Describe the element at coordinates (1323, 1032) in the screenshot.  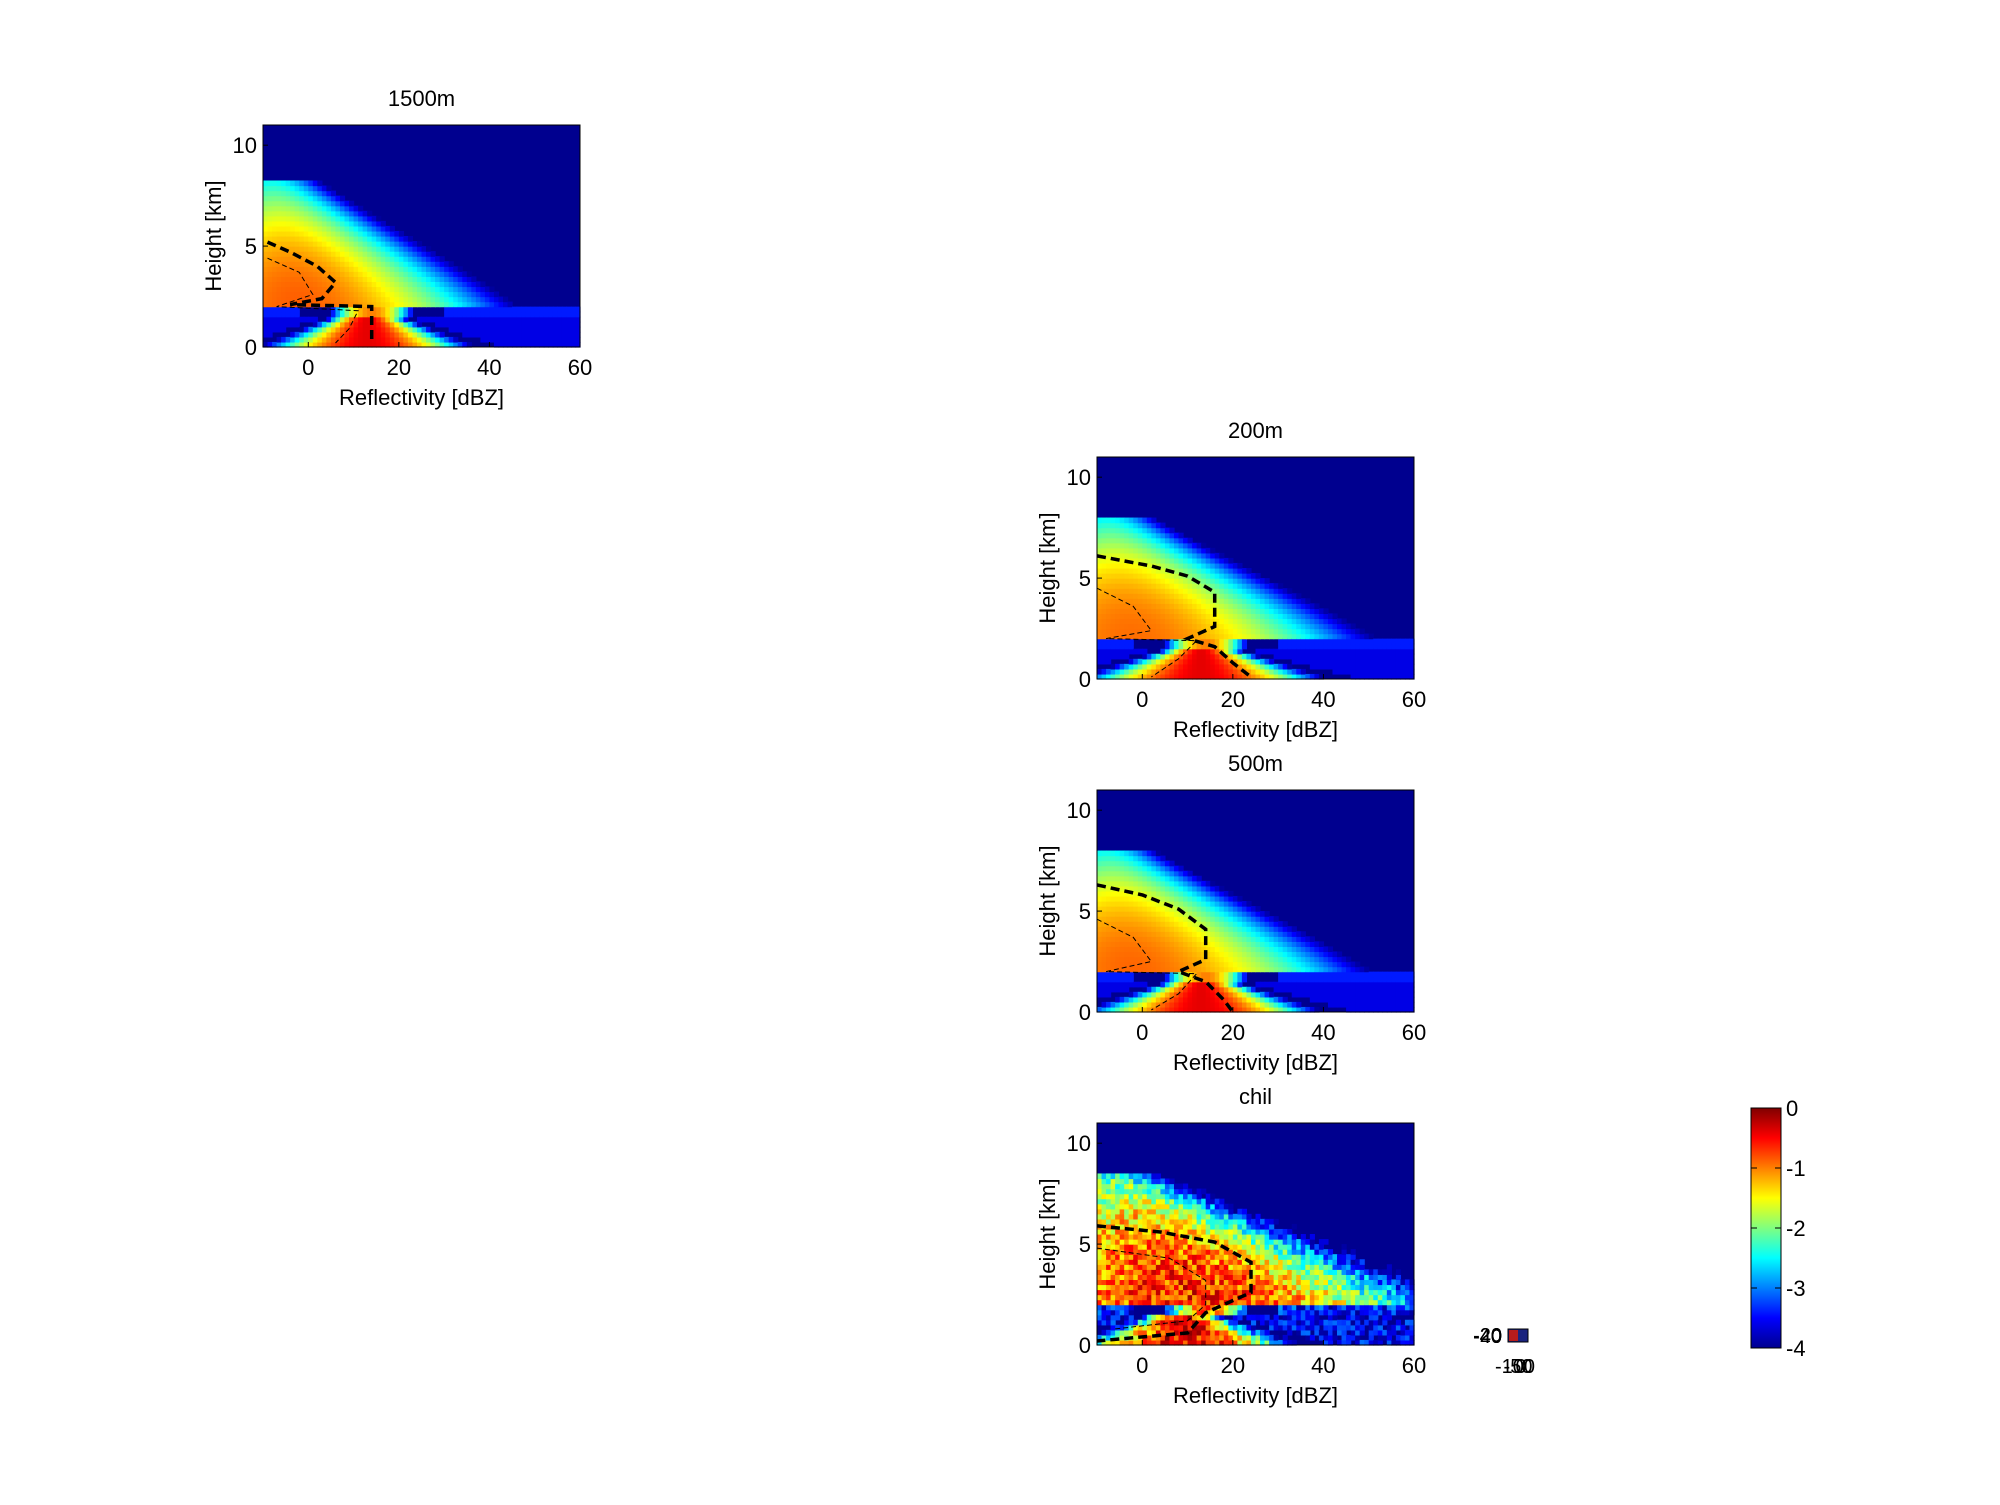
I see `x-tick-label: 40` at that location.